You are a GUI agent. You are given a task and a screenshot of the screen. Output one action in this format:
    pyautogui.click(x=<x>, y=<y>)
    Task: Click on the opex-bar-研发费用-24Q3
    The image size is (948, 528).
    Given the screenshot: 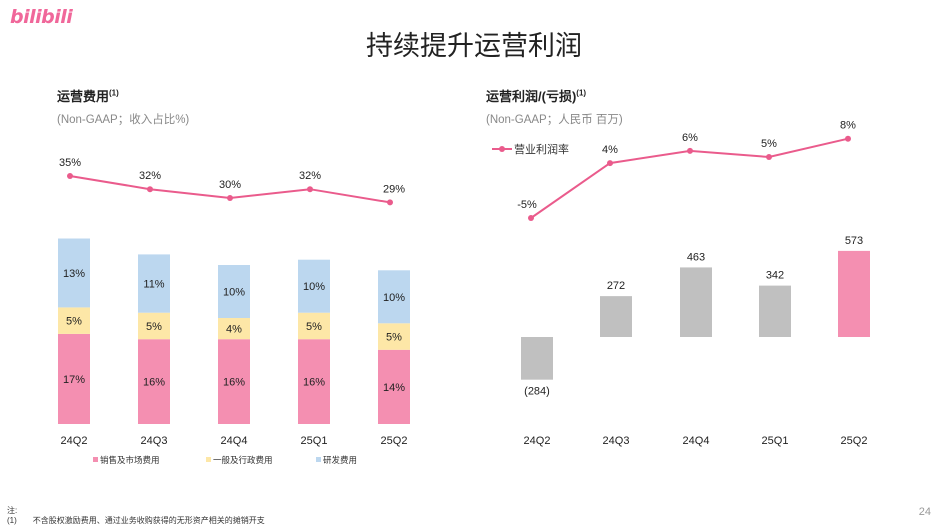 What is the action you would take?
    pyautogui.click(x=154, y=283)
    